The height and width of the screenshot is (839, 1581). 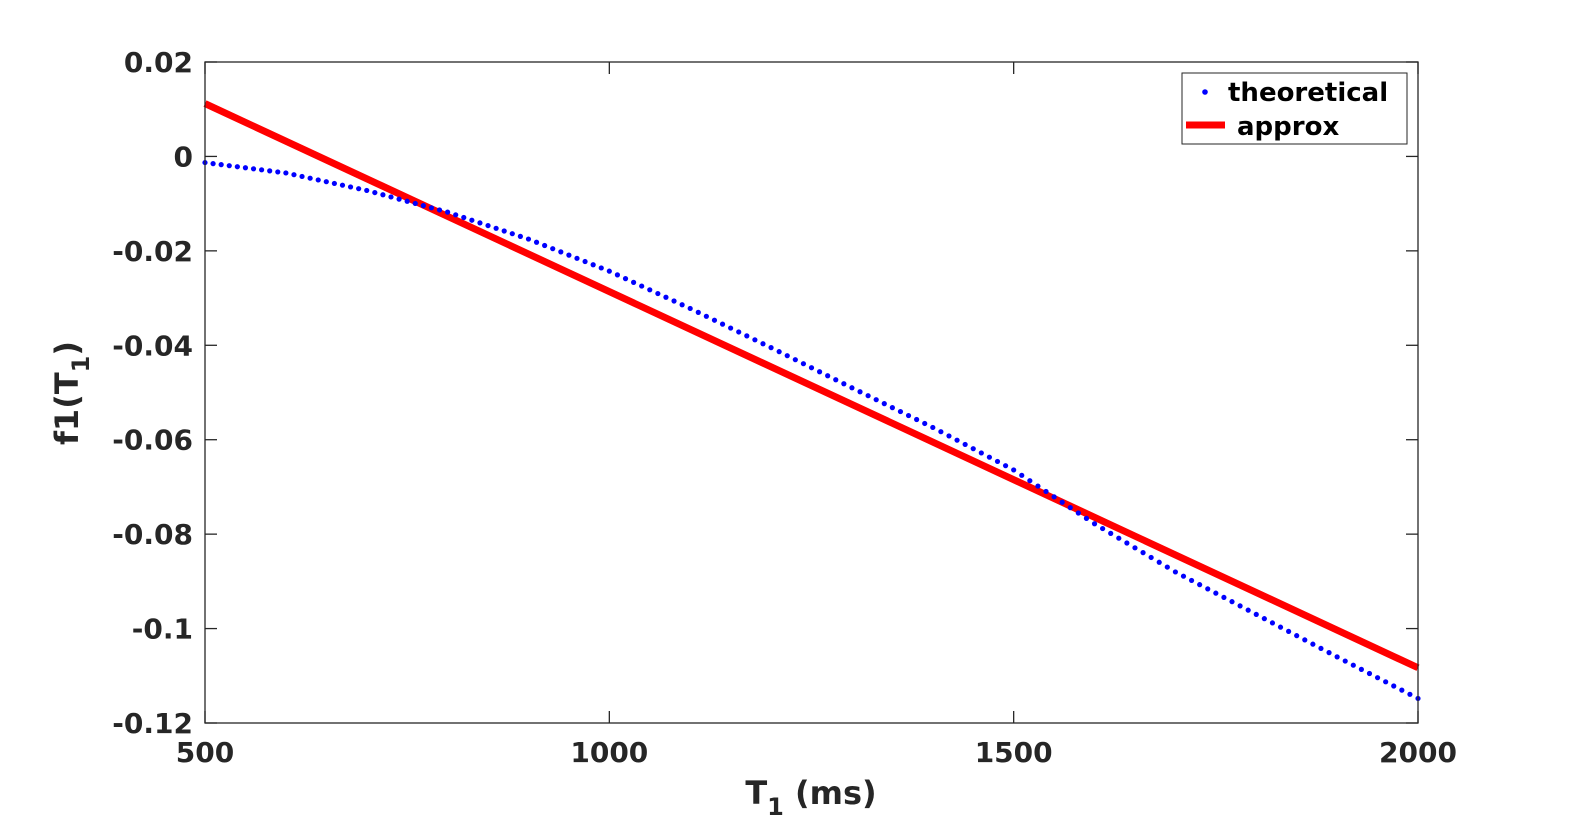 What do you see at coordinates (152, 345) in the screenshot?
I see `y-tick-label: -0.04` at bounding box center [152, 345].